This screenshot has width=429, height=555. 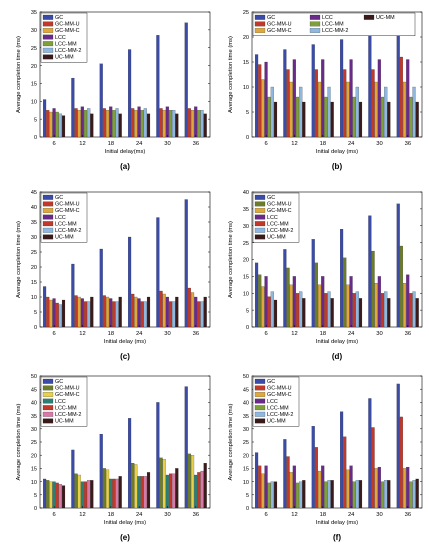 What do you see at coordinates (34, 483) in the screenshot?
I see `y-tick-label: 10` at bounding box center [34, 483].